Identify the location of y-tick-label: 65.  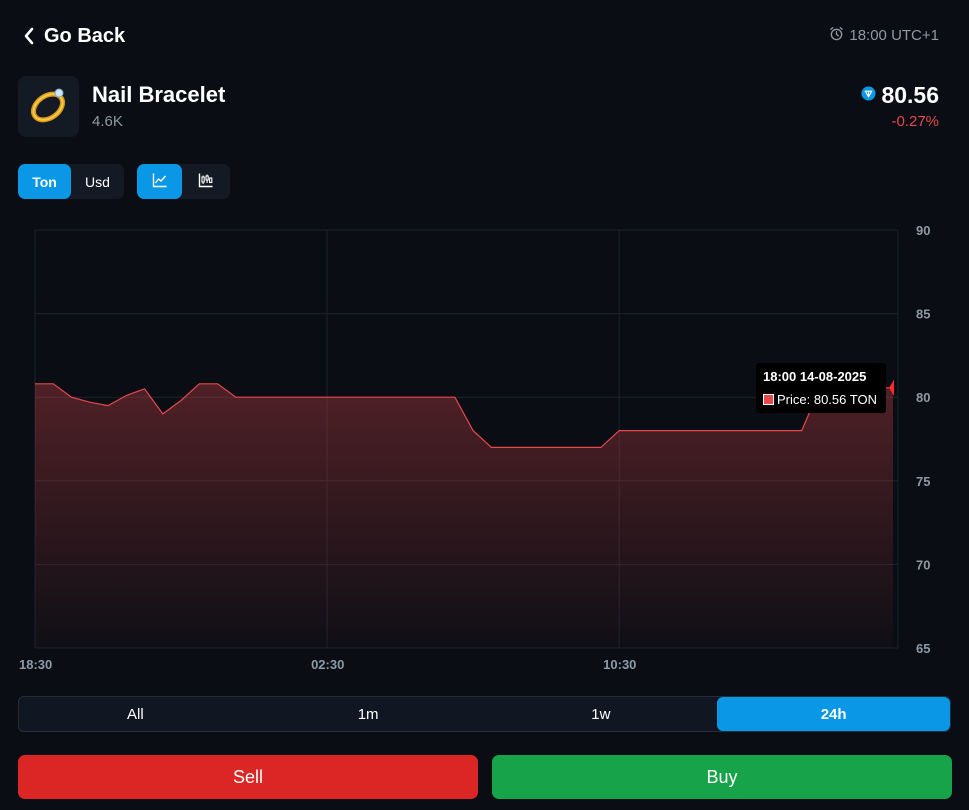
(923, 648).